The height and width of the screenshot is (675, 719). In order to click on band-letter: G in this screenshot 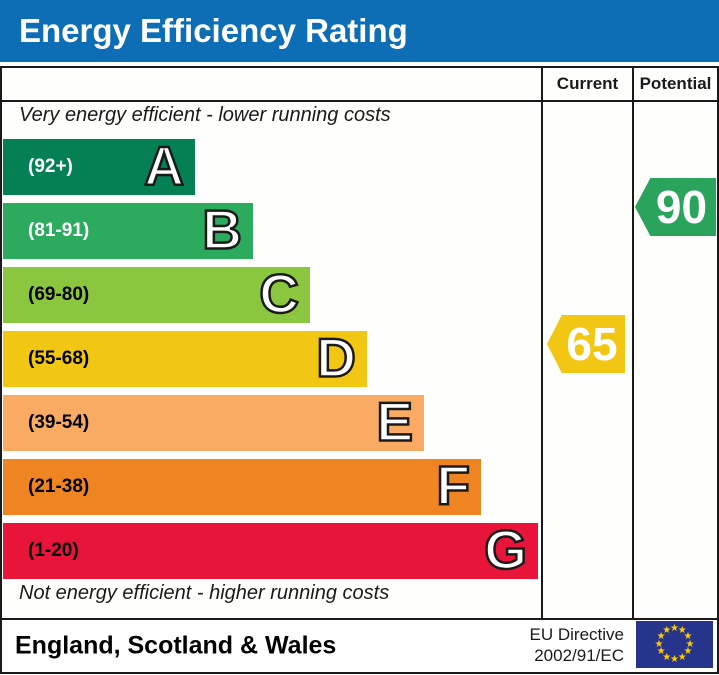, I will do `click(505, 549)`.